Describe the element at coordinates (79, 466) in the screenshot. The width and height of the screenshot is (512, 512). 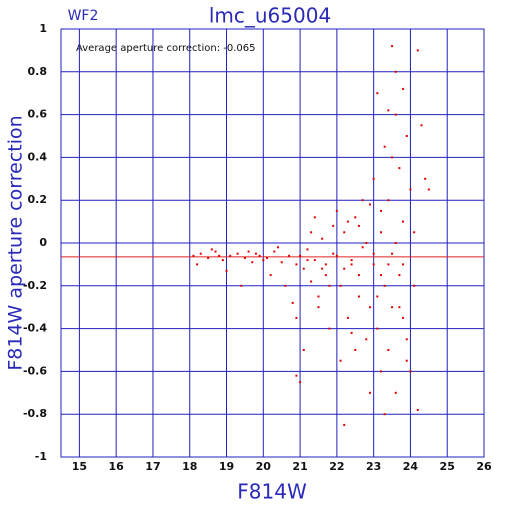
I see `x-tick-label: 15` at that location.